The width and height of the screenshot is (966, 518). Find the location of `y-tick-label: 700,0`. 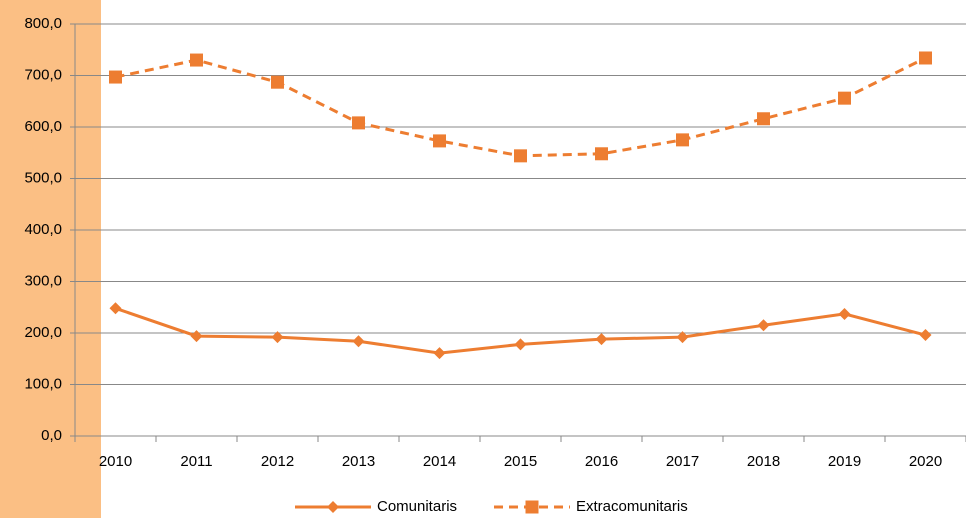

y-tick-label: 700,0 is located at coordinates (43, 74).